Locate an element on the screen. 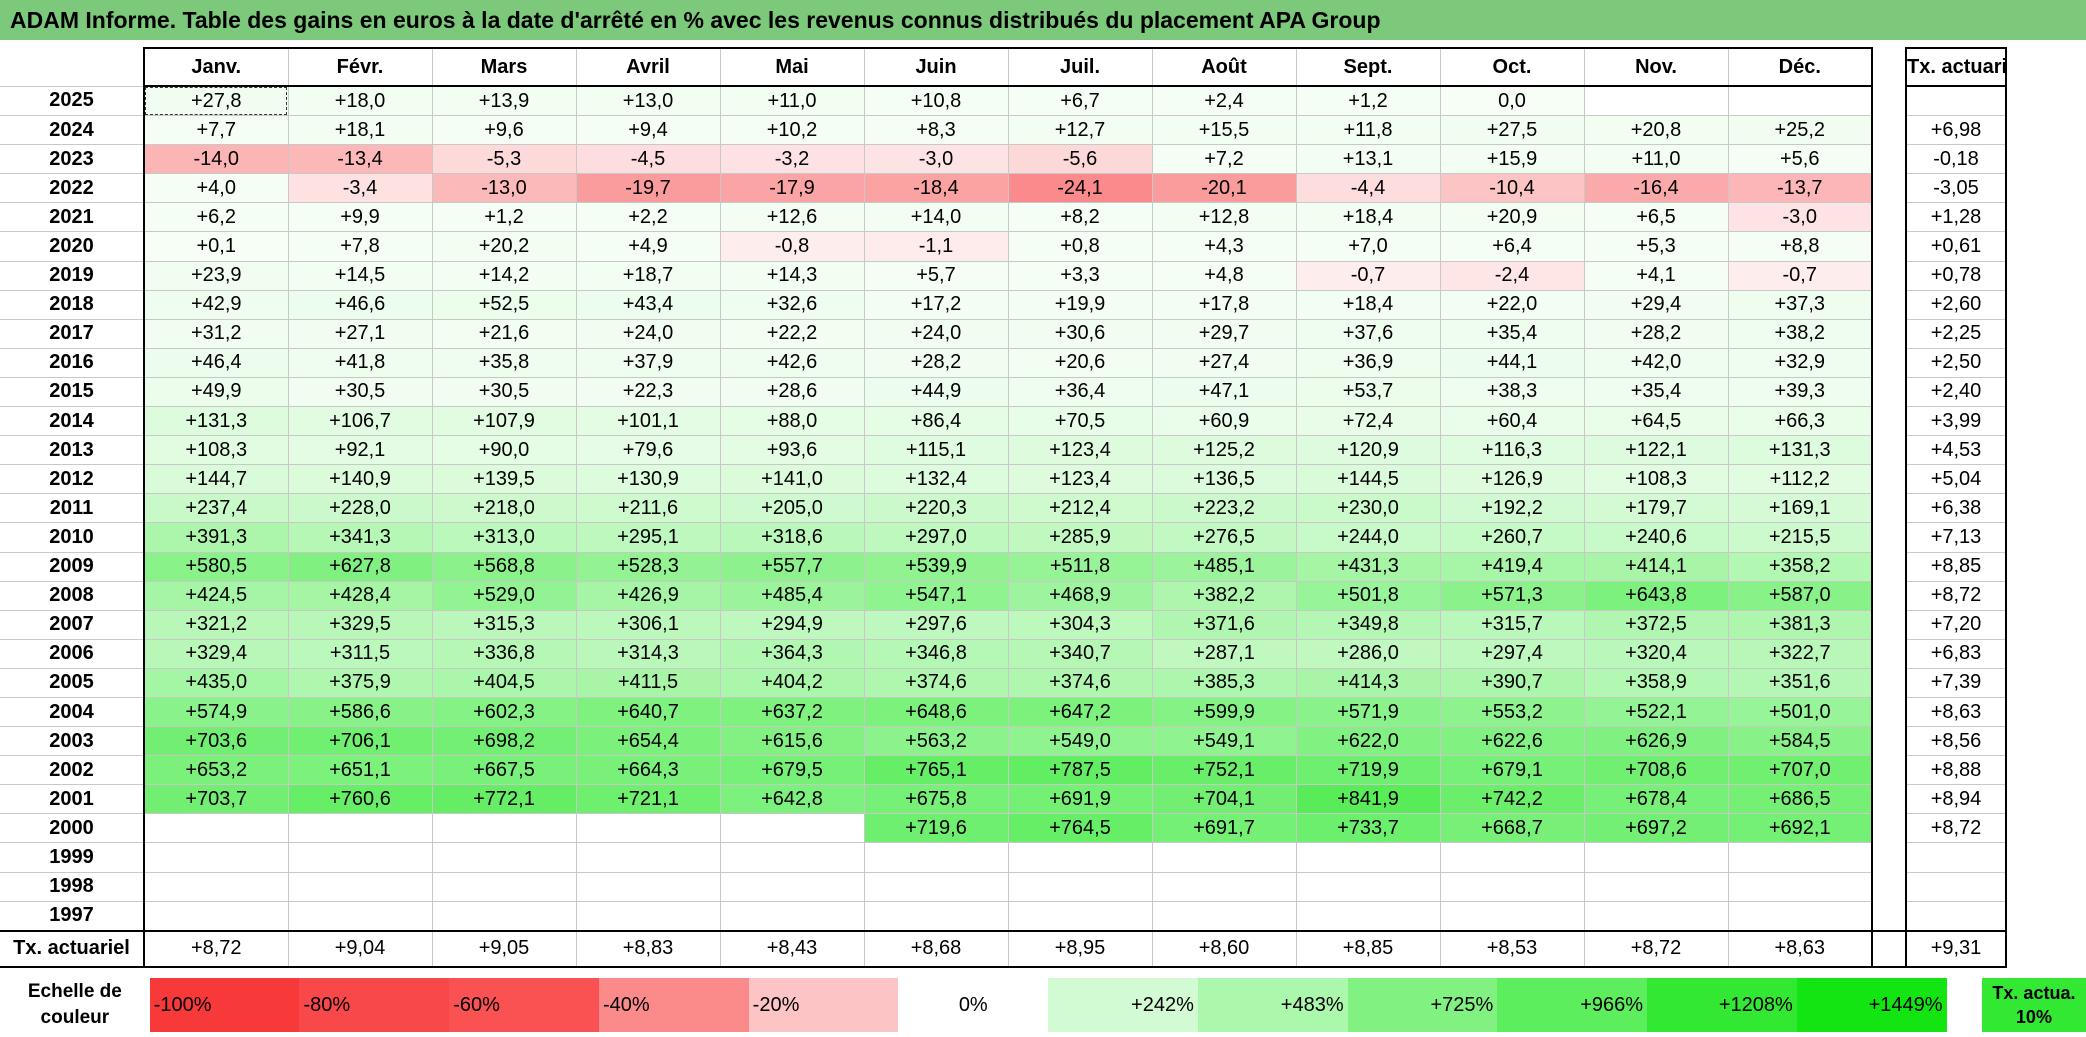 The width and height of the screenshot is (2086, 1037). gain-cell: +31,2 is located at coordinates (215, 334).